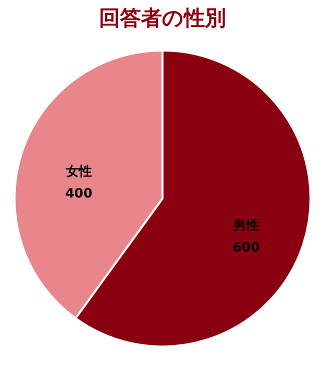 The height and width of the screenshot is (366, 325). What do you see at coordinates (246, 226) in the screenshot?
I see `slice-label: 男性` at bounding box center [246, 226].